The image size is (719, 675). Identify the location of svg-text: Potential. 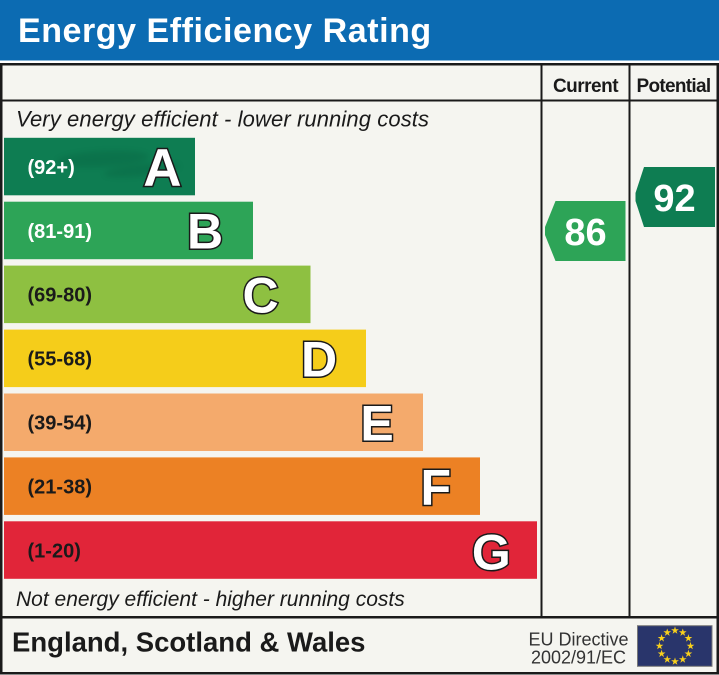
(674, 86).